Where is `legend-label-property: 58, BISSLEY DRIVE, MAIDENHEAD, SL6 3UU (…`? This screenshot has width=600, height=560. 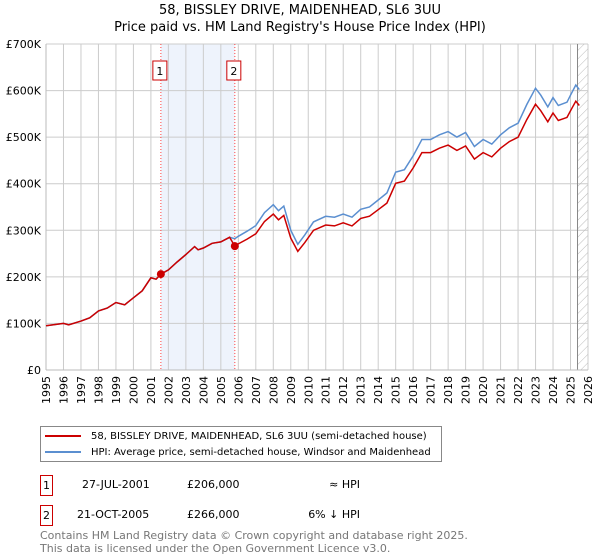
legend-label-property: 58, BISSLEY DRIVE, MAIDENHEAD, SL6 3UU (… is located at coordinates (259, 436).